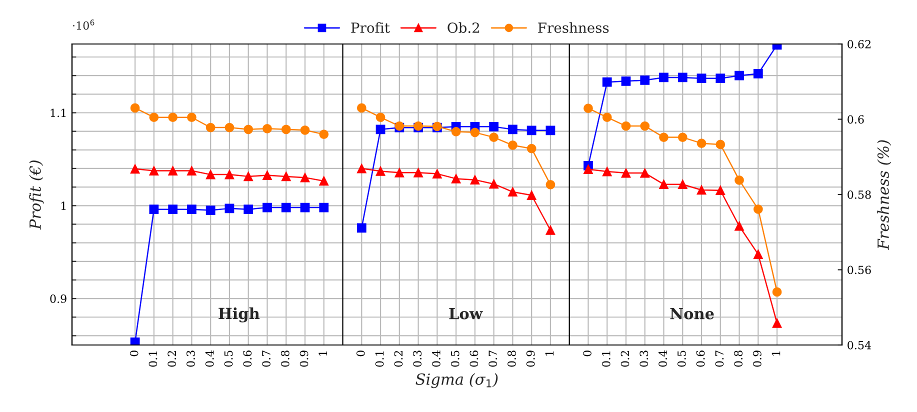  What do you see at coordinates (859, 44) in the screenshot?
I see `y2-tick-label: 0.62` at bounding box center [859, 44].